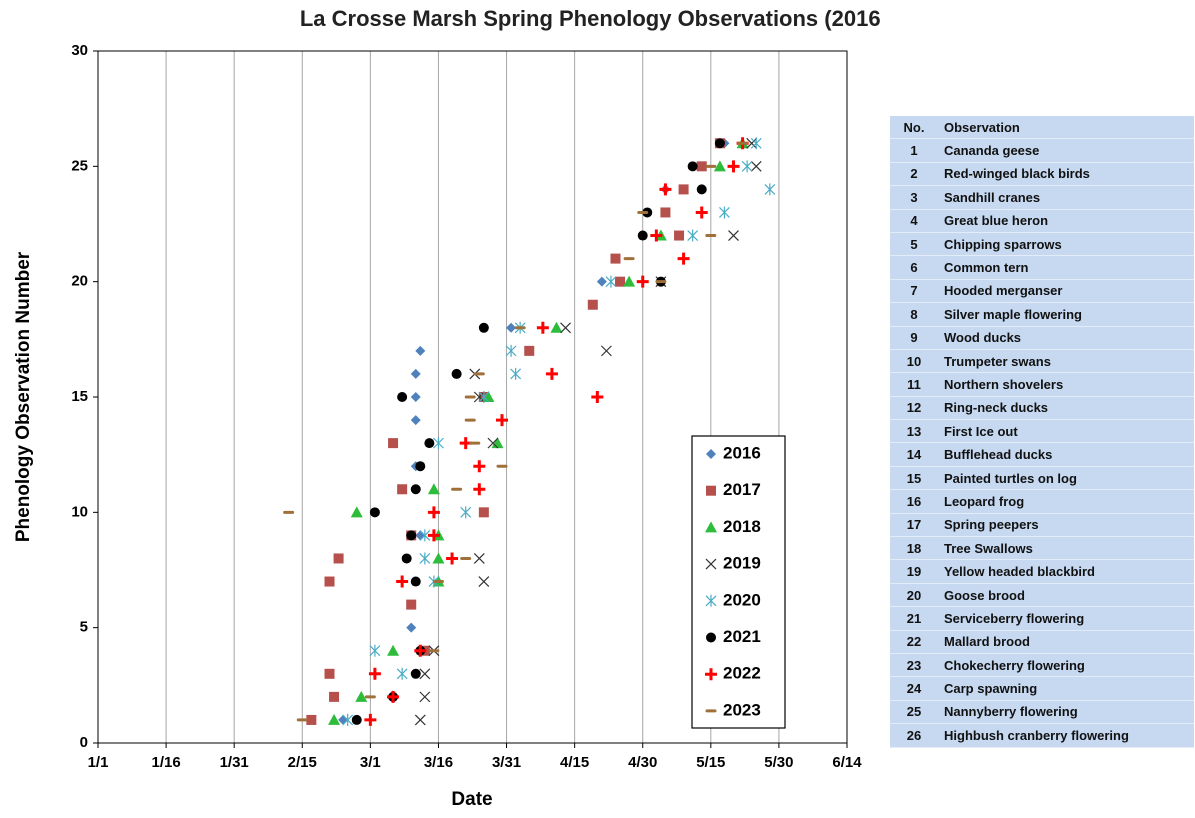  I want to click on table-header: No. Observation, so click(1042, 128).